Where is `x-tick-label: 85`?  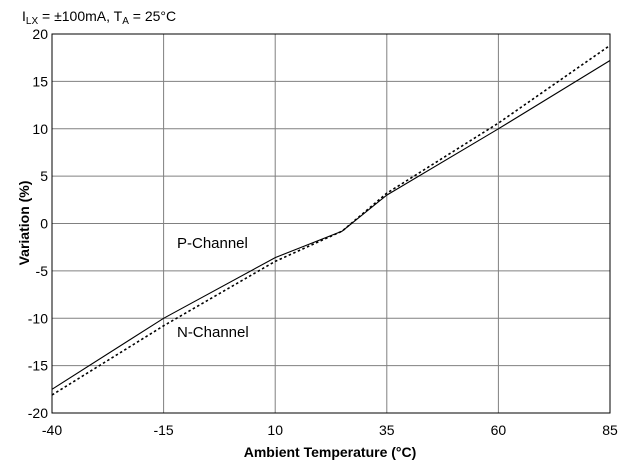
x-tick-label: 85 is located at coordinates (610, 430).